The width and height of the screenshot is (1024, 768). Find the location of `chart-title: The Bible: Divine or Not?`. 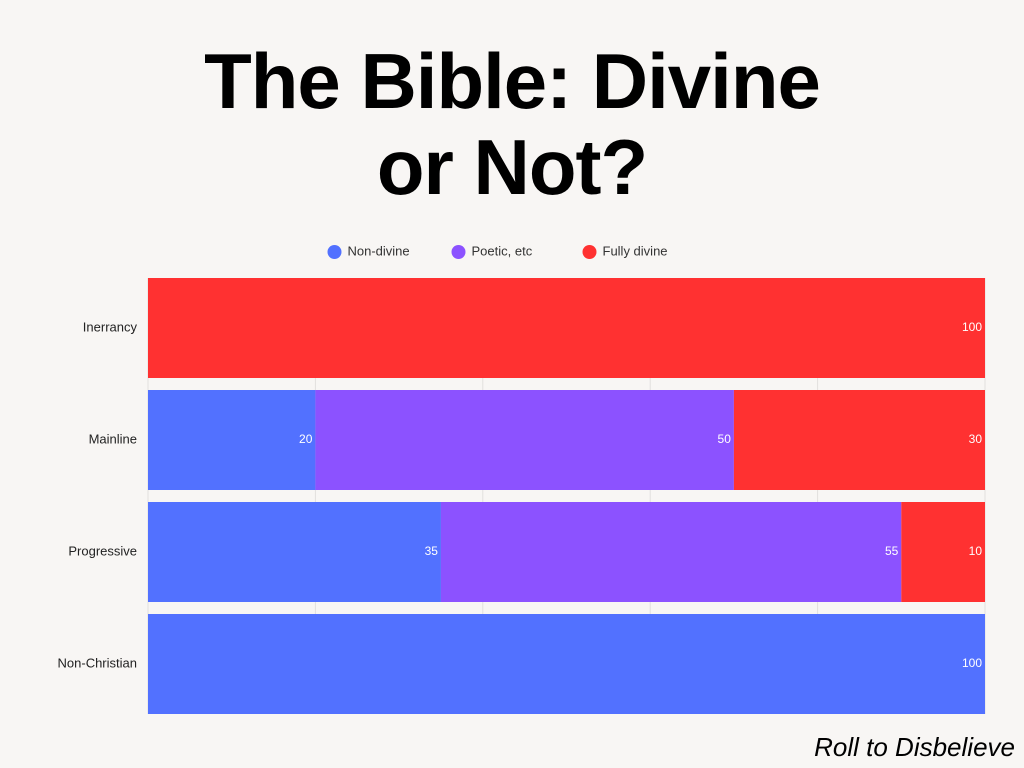

chart-title: The Bible: Divine or Not? is located at coordinates (512, 124).